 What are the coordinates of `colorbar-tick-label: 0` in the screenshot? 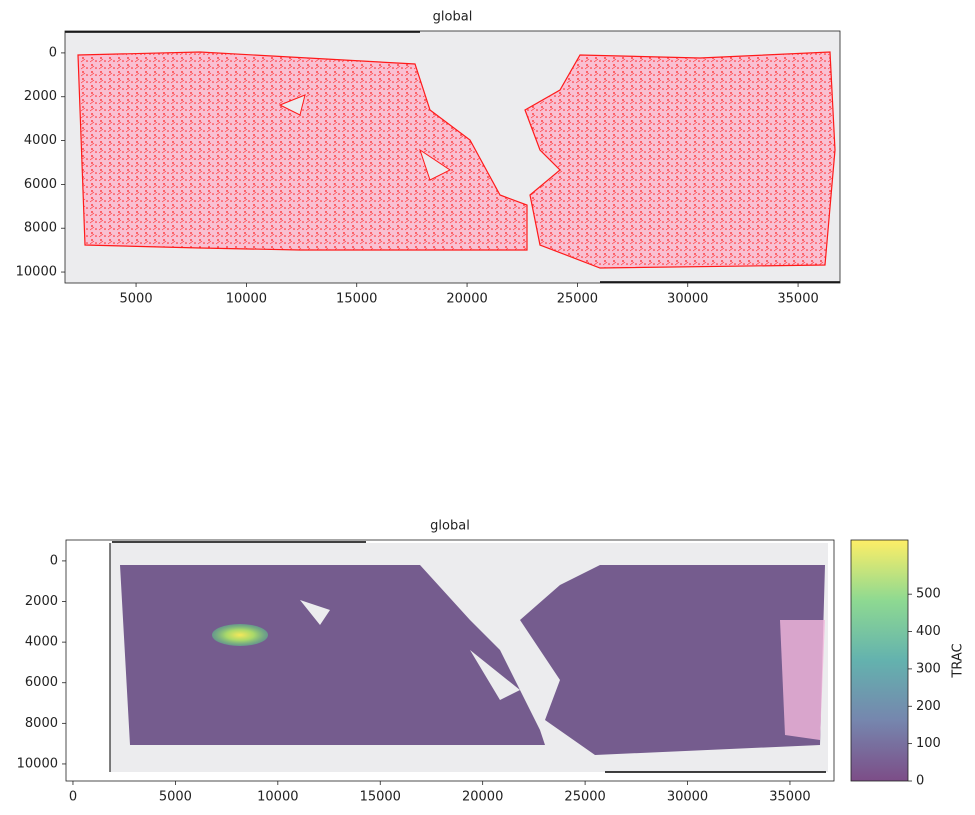 It's located at (920, 781).